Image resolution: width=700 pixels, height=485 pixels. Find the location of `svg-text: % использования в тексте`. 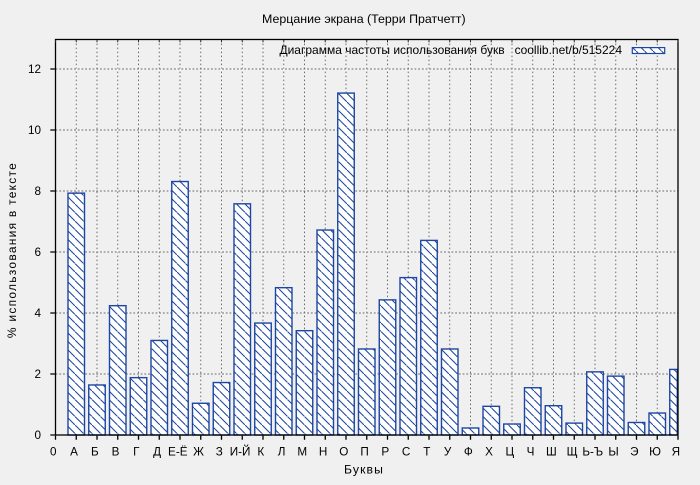

svg-text: % использования в тексте is located at coordinates (12, 250).